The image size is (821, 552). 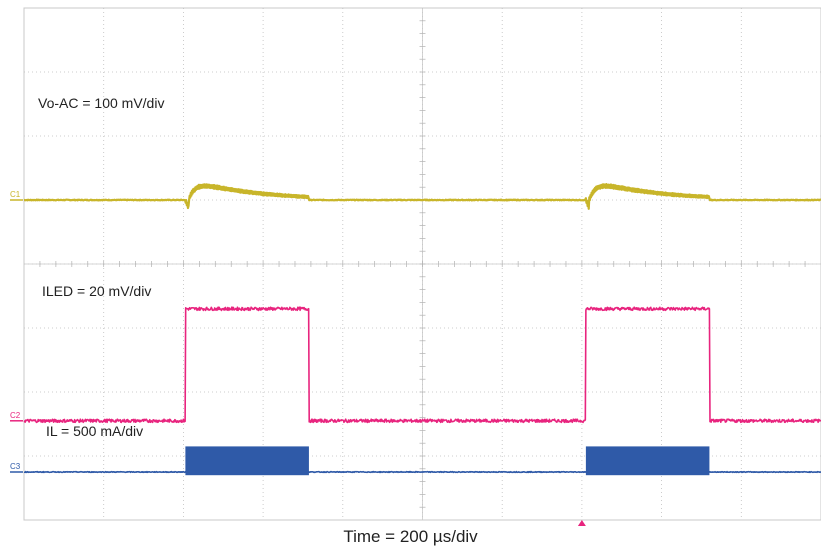 What do you see at coordinates (581, 523) in the screenshot?
I see `trigger-marker` at bounding box center [581, 523].